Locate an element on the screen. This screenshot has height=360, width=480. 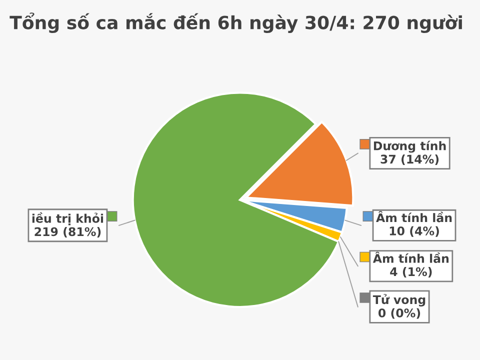
data-label: 37 (14%) is located at coordinates (409, 159).